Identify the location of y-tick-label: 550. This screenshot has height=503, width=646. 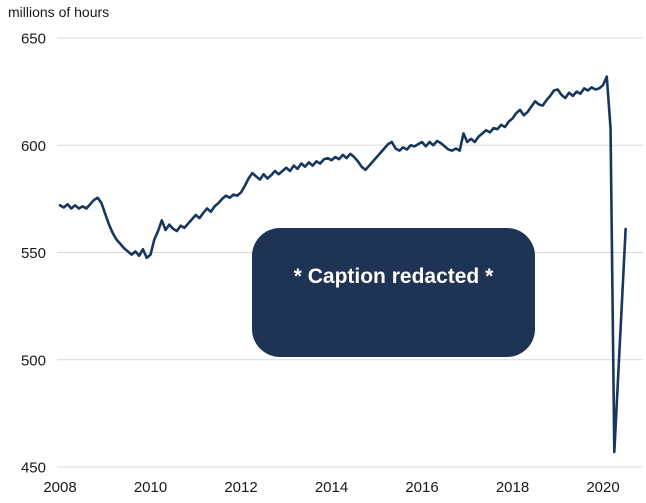
(33, 253).